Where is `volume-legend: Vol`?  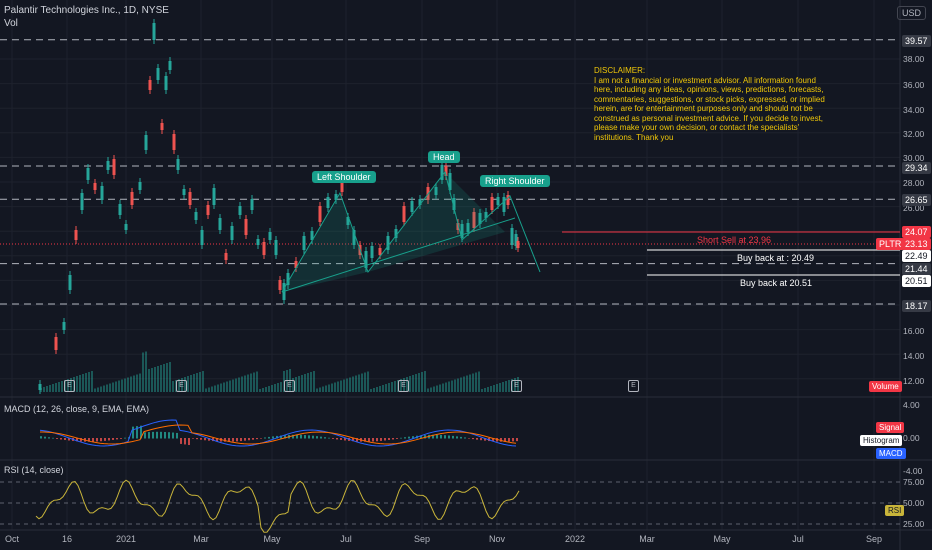 volume-legend: Vol is located at coordinates (11, 23).